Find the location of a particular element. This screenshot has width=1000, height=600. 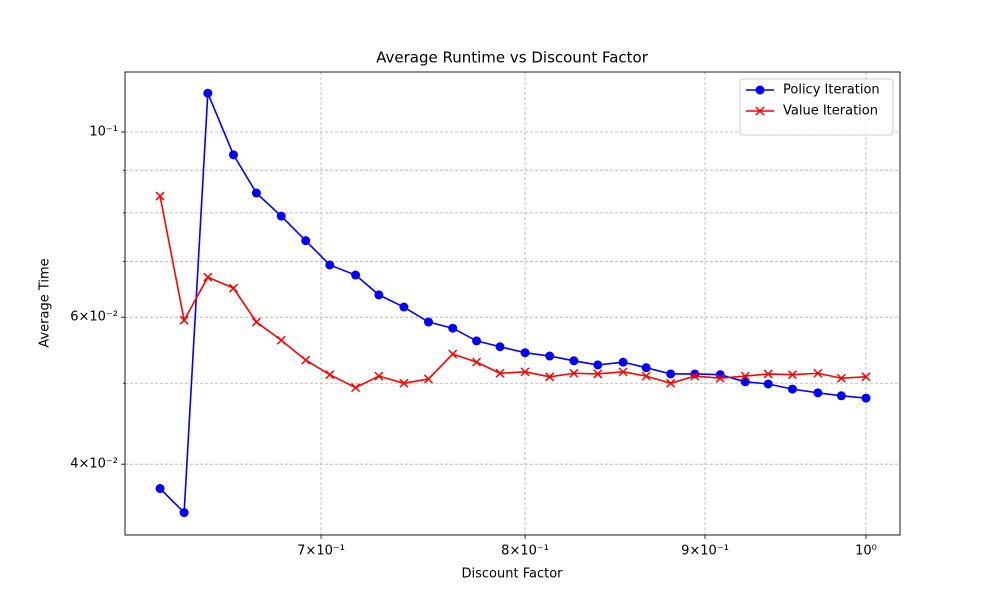

x-tick-label: 7×10⁻¹ is located at coordinates (321, 551).